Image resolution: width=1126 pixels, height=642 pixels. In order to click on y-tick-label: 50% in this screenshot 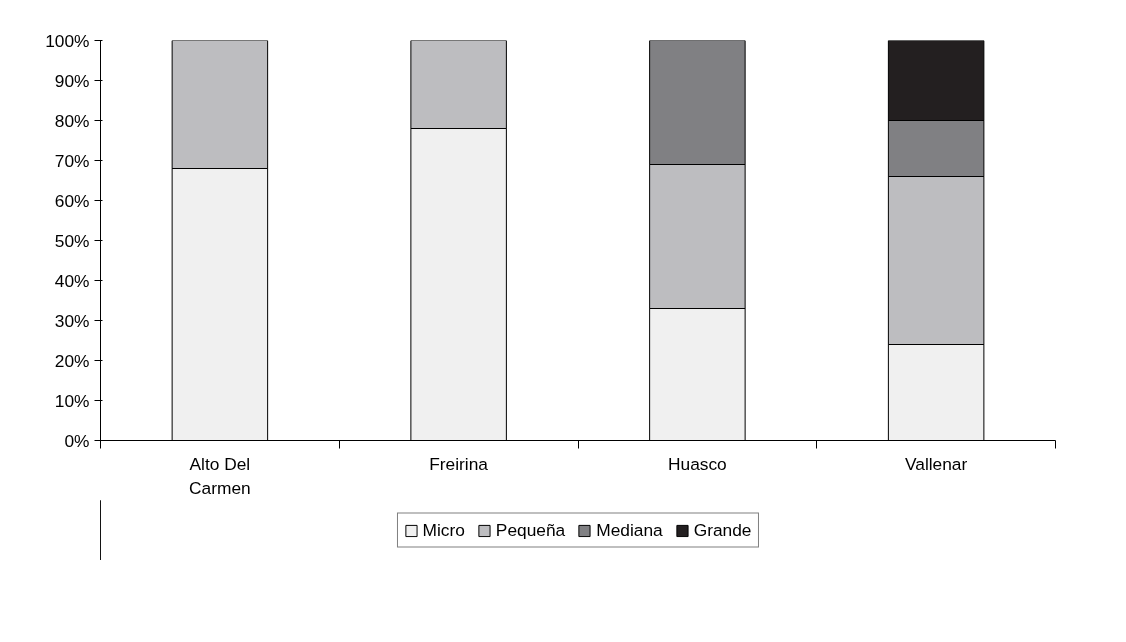, I will do `click(72, 240)`.